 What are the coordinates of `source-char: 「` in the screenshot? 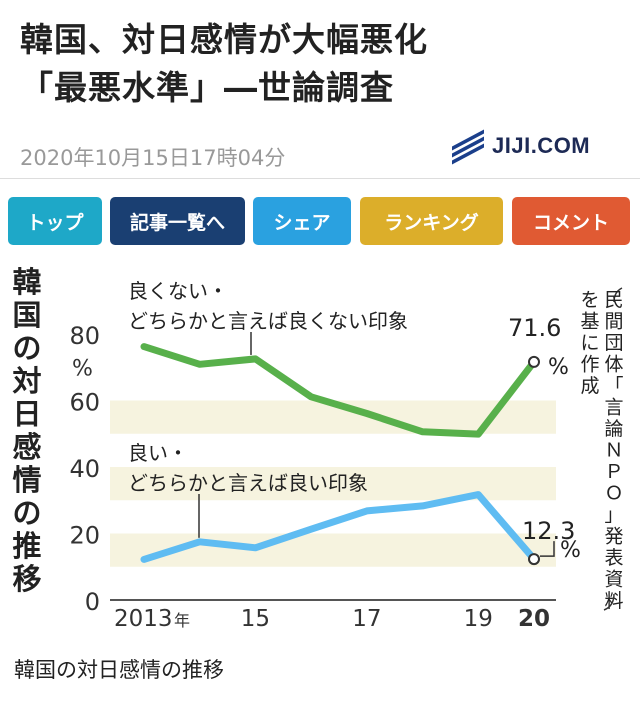 It's located at (613, 386).